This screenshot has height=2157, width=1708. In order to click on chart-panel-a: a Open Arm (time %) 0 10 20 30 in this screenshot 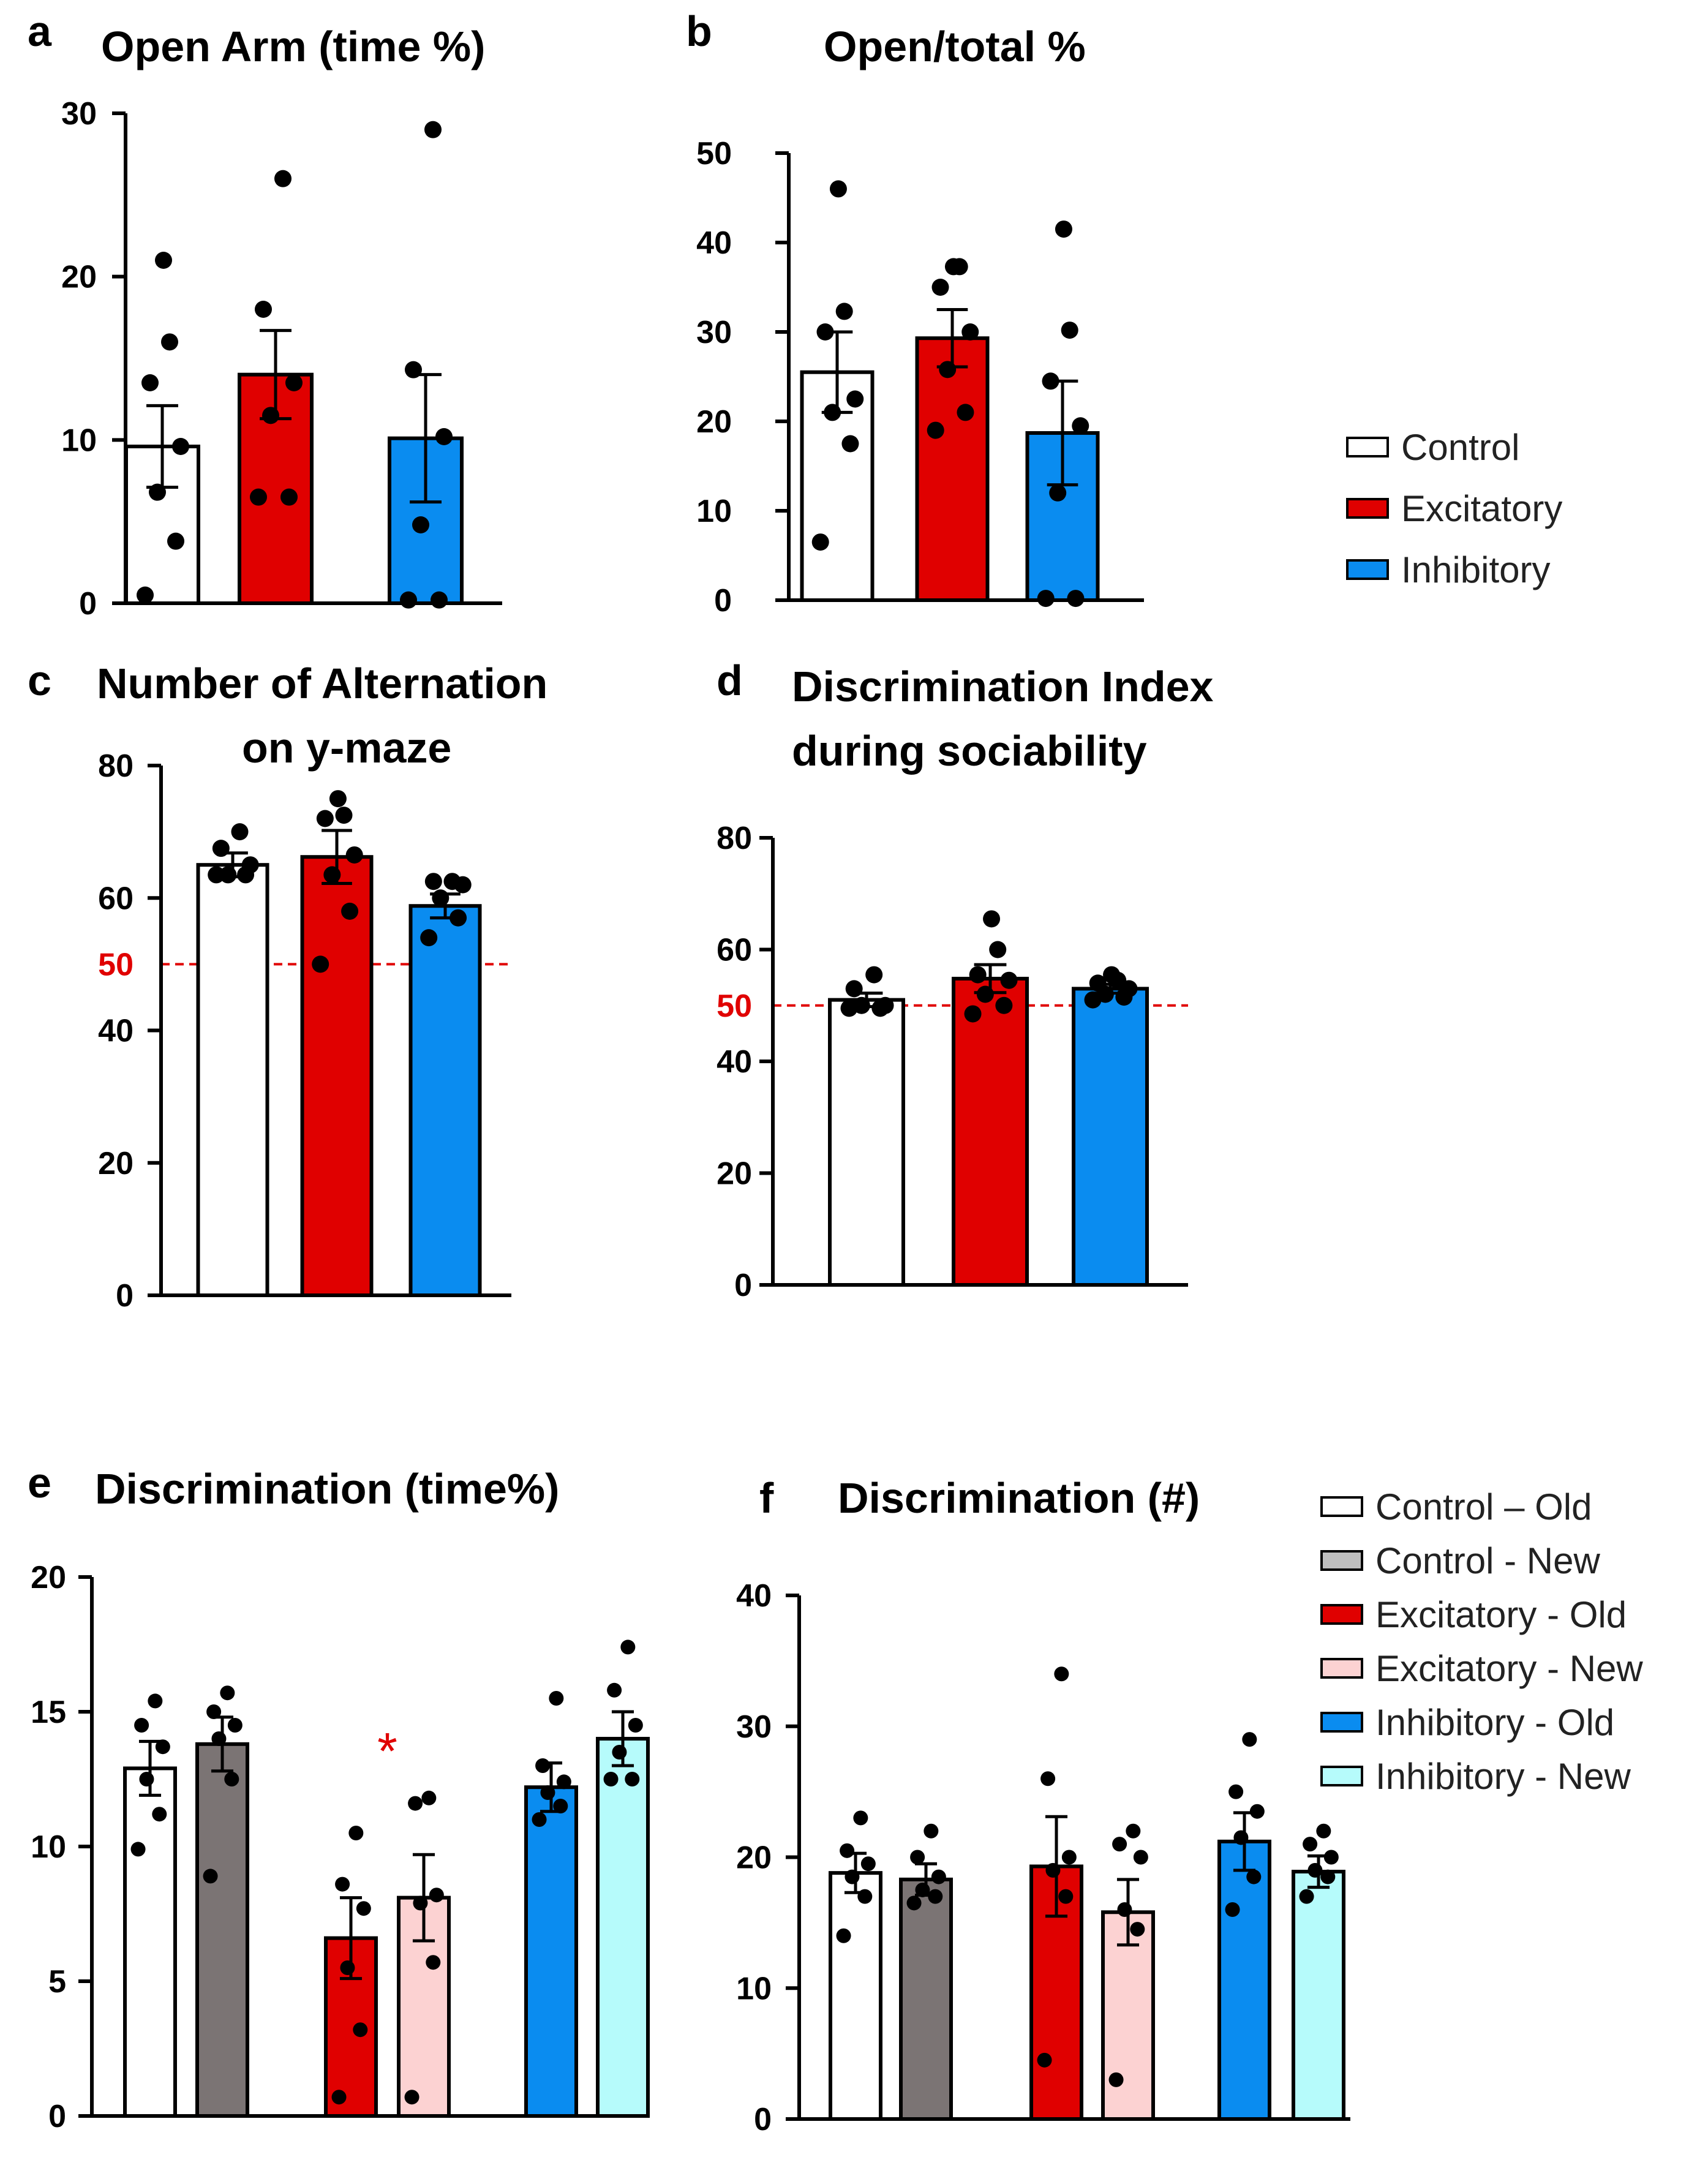, I will do `click(265, 314)`.